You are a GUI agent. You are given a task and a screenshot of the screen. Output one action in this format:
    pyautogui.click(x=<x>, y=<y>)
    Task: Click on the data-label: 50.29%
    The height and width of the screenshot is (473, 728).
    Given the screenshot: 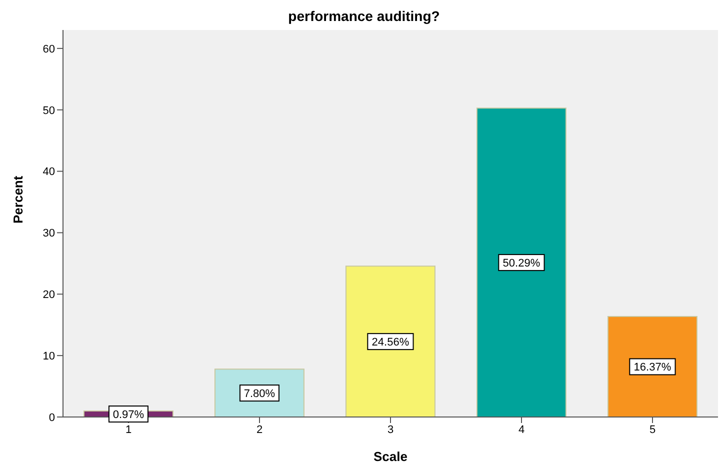 What is the action you would take?
    pyautogui.click(x=521, y=264)
    